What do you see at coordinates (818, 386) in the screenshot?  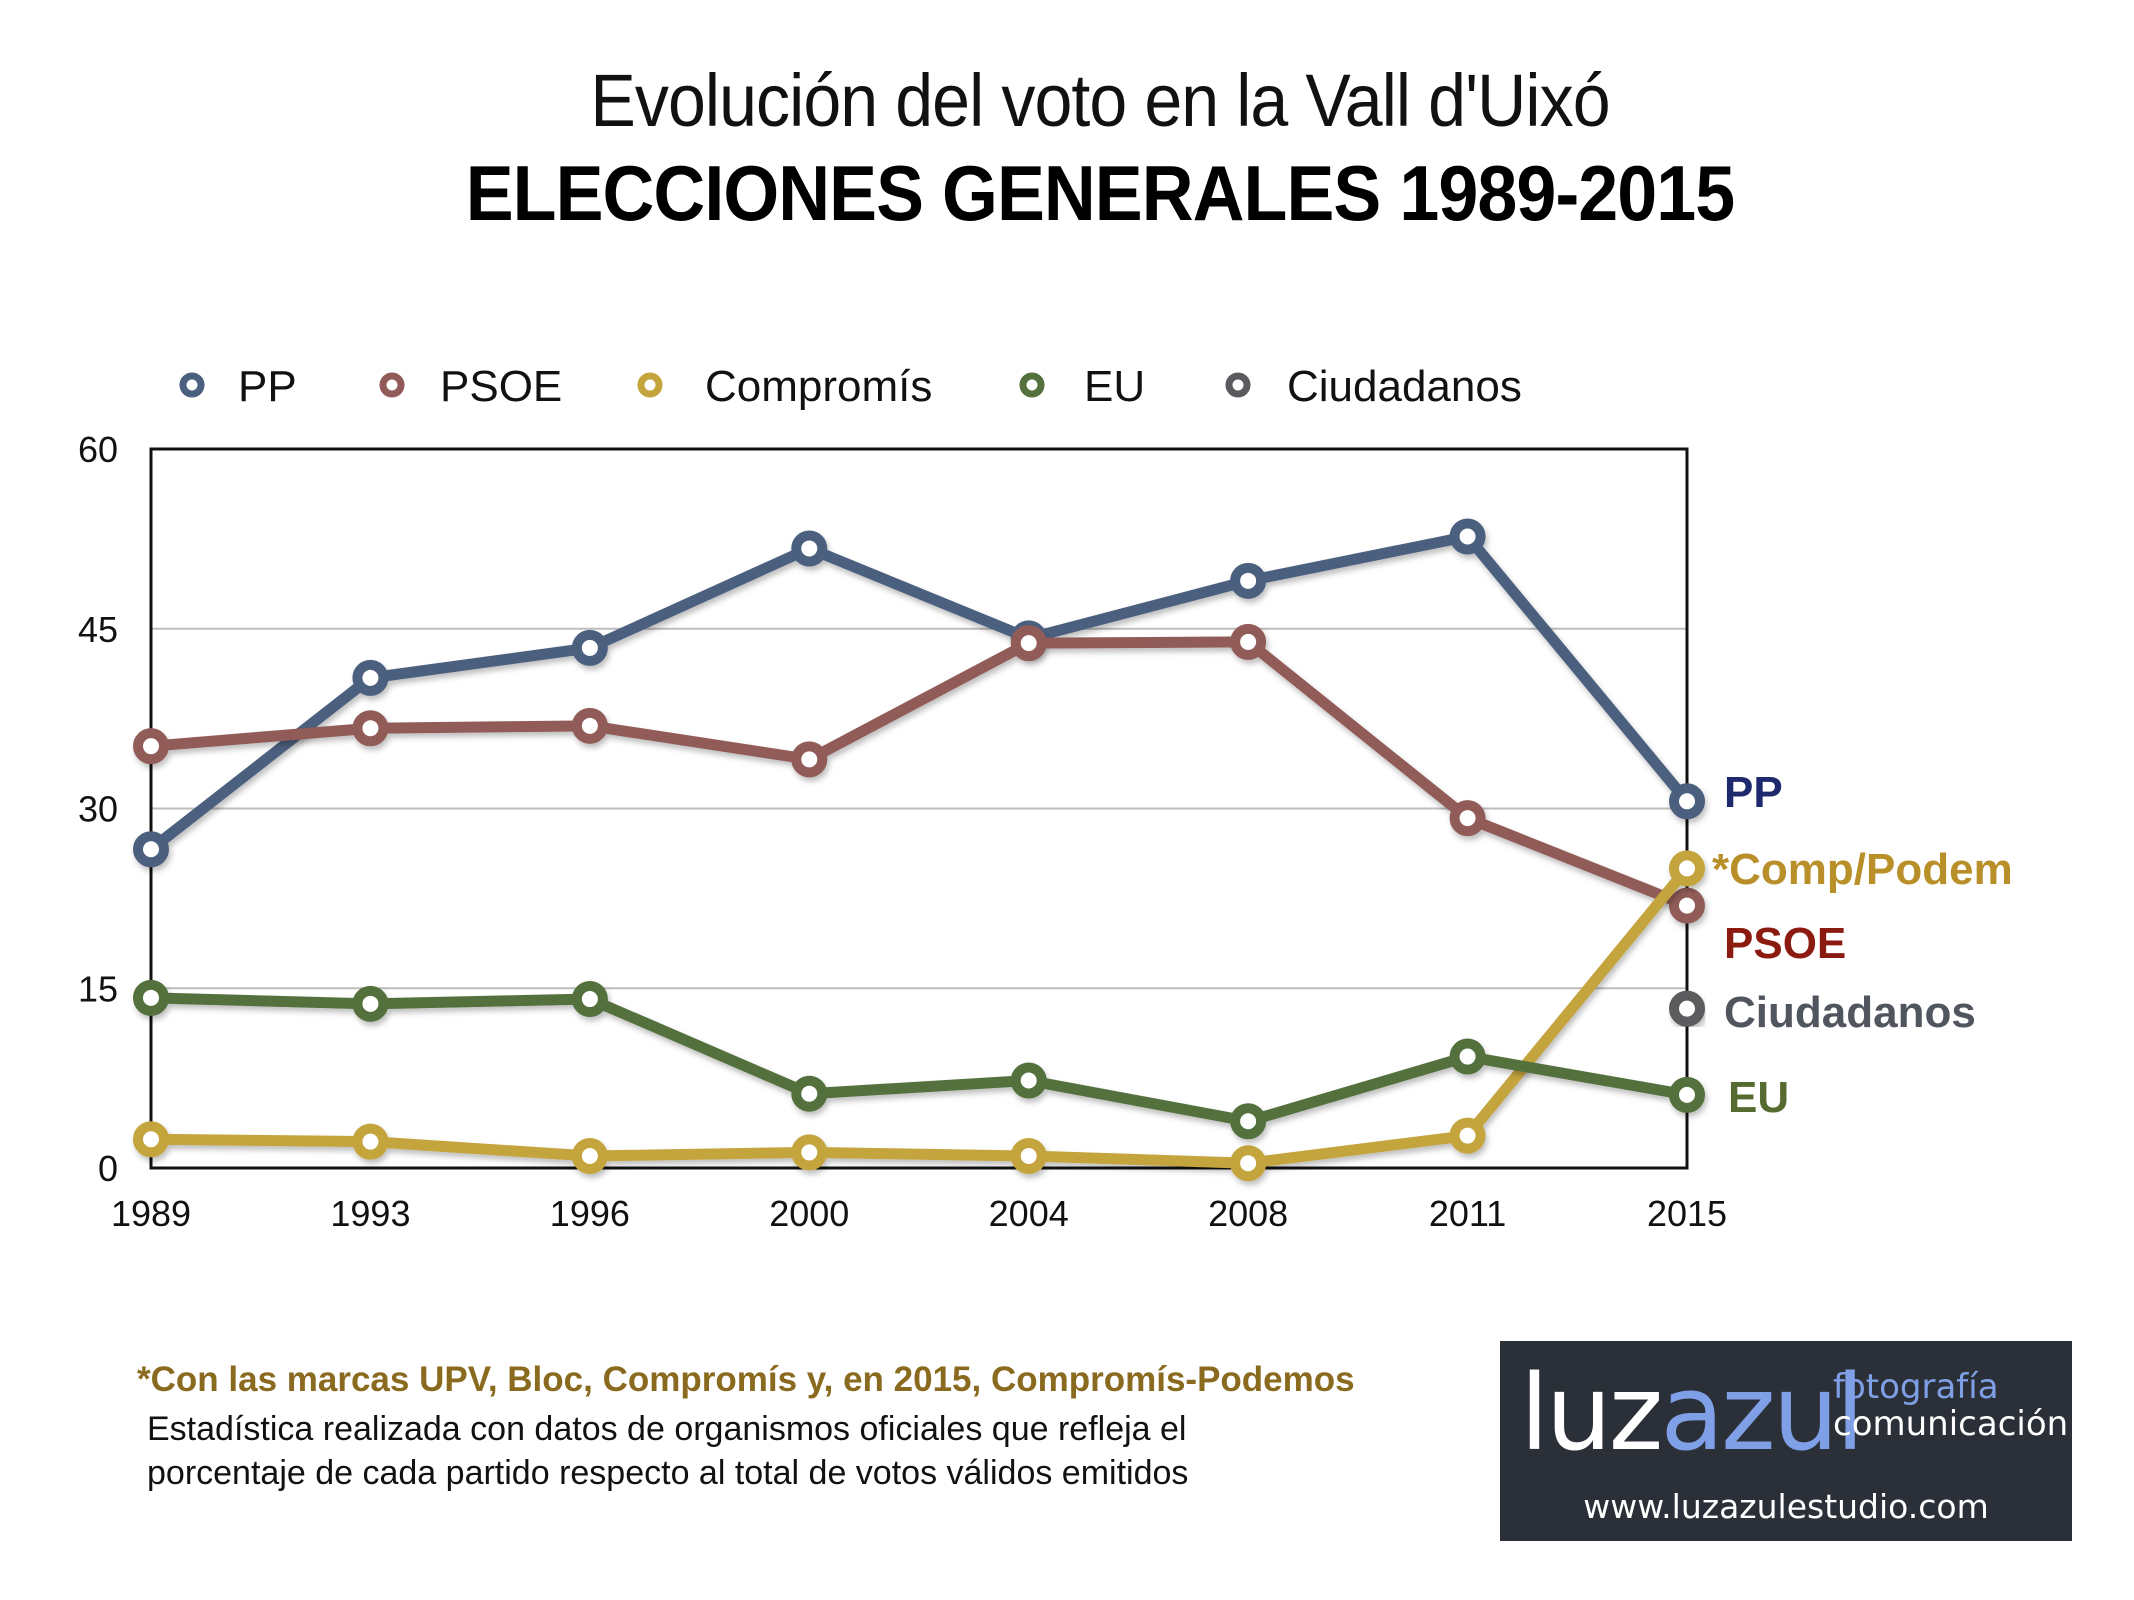 I see `legend-label: Compromís` at bounding box center [818, 386].